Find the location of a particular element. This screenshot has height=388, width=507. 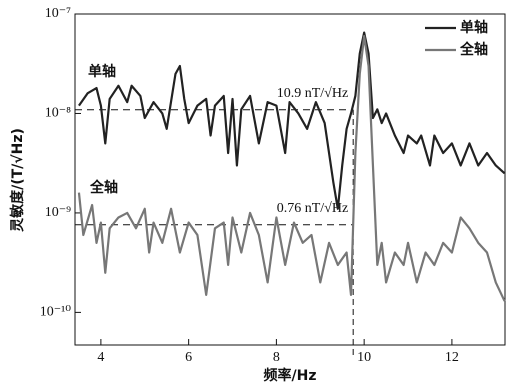

y-tick-label: 10⁻⁸ is located at coordinates (58, 113).